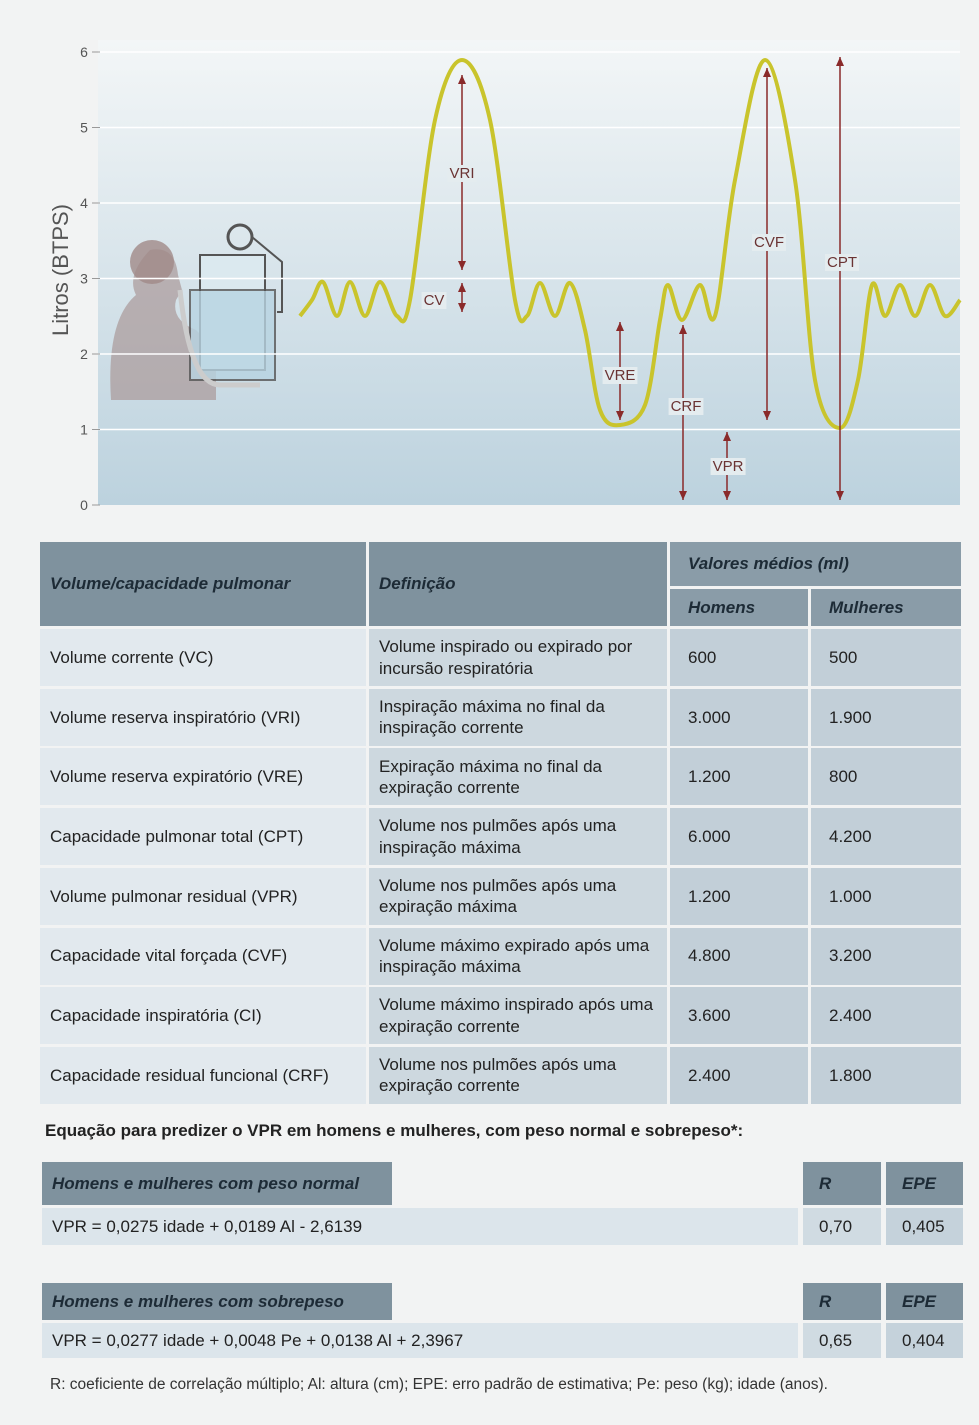  Describe the element at coordinates (886, 956) in the screenshot. I see `table-cell: 3.200` at that location.